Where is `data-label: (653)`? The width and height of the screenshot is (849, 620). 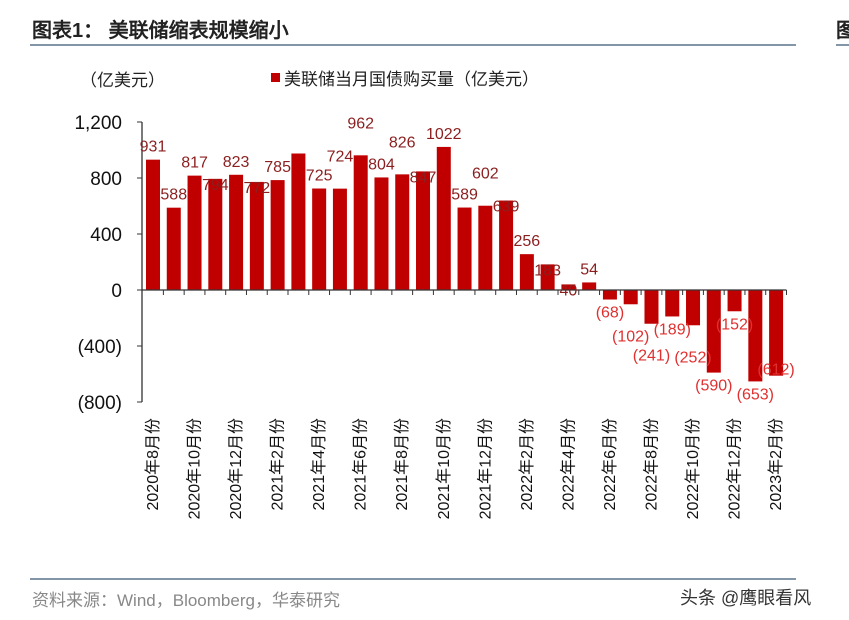 data-label: (653) is located at coordinates (755, 394).